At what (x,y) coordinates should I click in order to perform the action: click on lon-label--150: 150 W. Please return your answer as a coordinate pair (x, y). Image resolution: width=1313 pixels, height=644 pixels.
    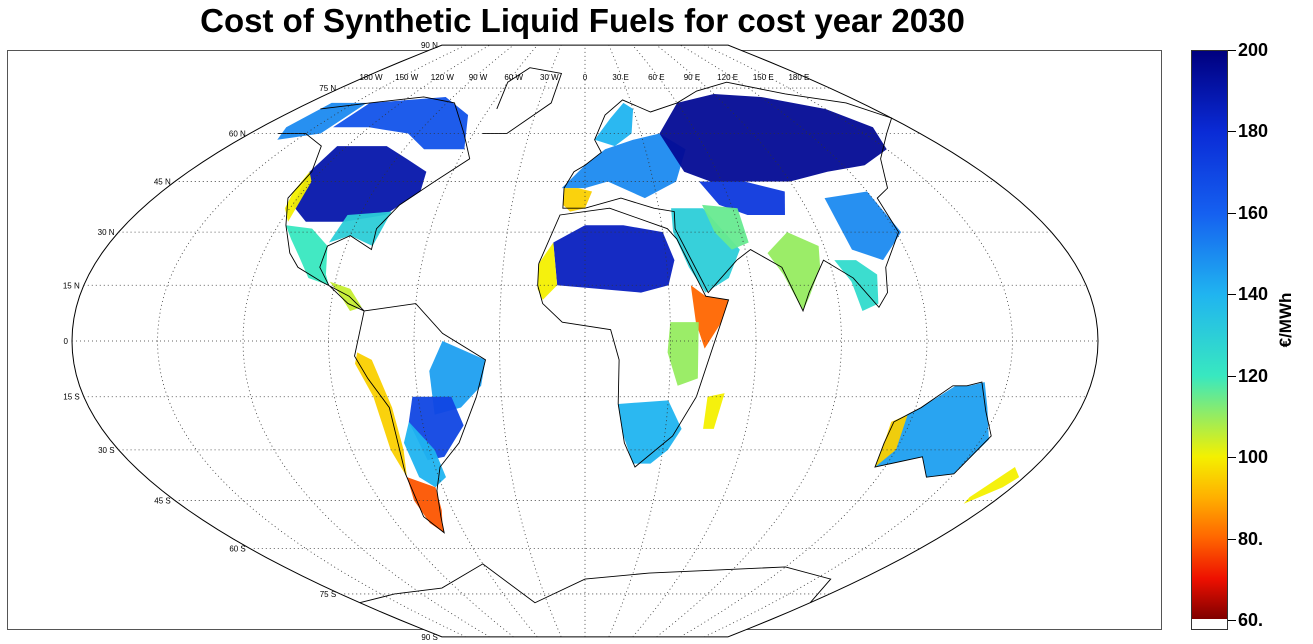
    Looking at the image, I should click on (407, 77).